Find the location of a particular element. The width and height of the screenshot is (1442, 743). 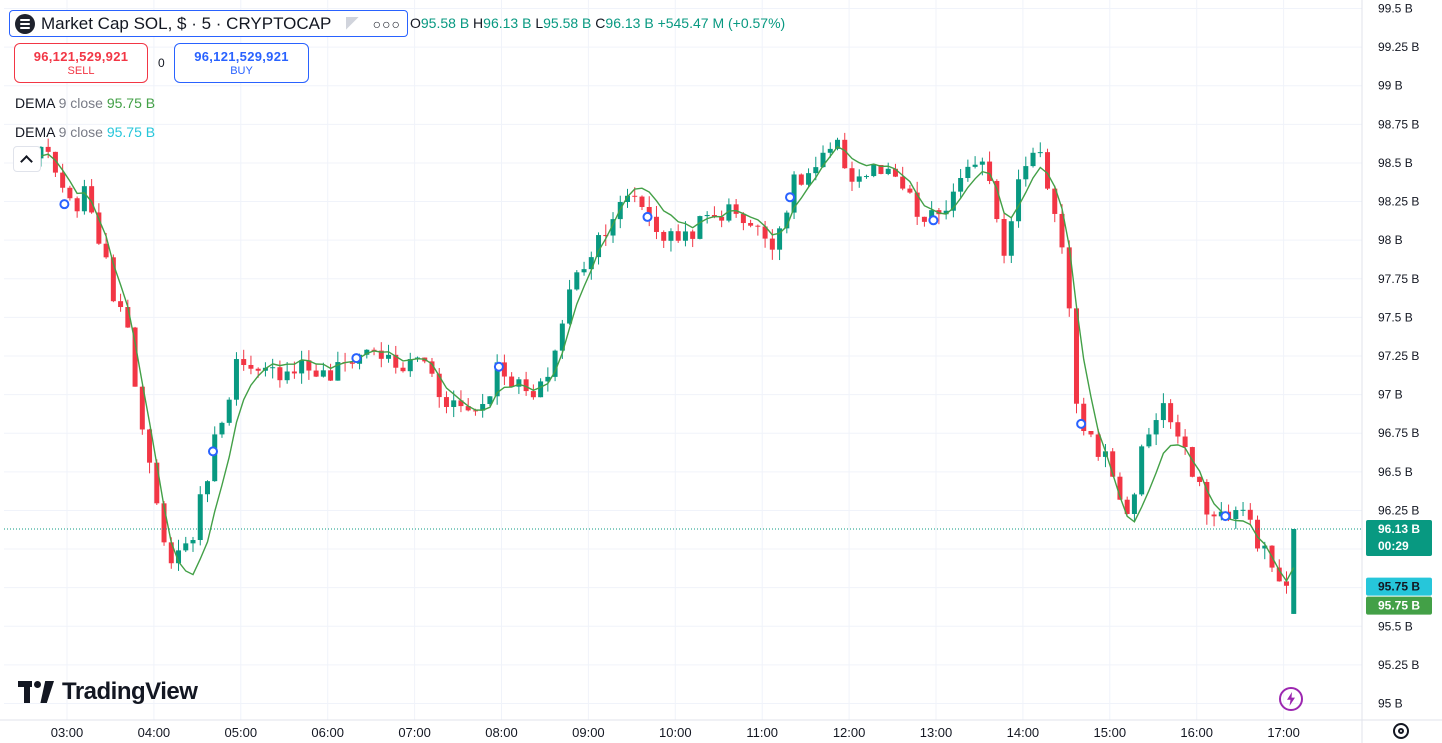

buy-button: 96,121,529,921 BUY is located at coordinates (241, 63).